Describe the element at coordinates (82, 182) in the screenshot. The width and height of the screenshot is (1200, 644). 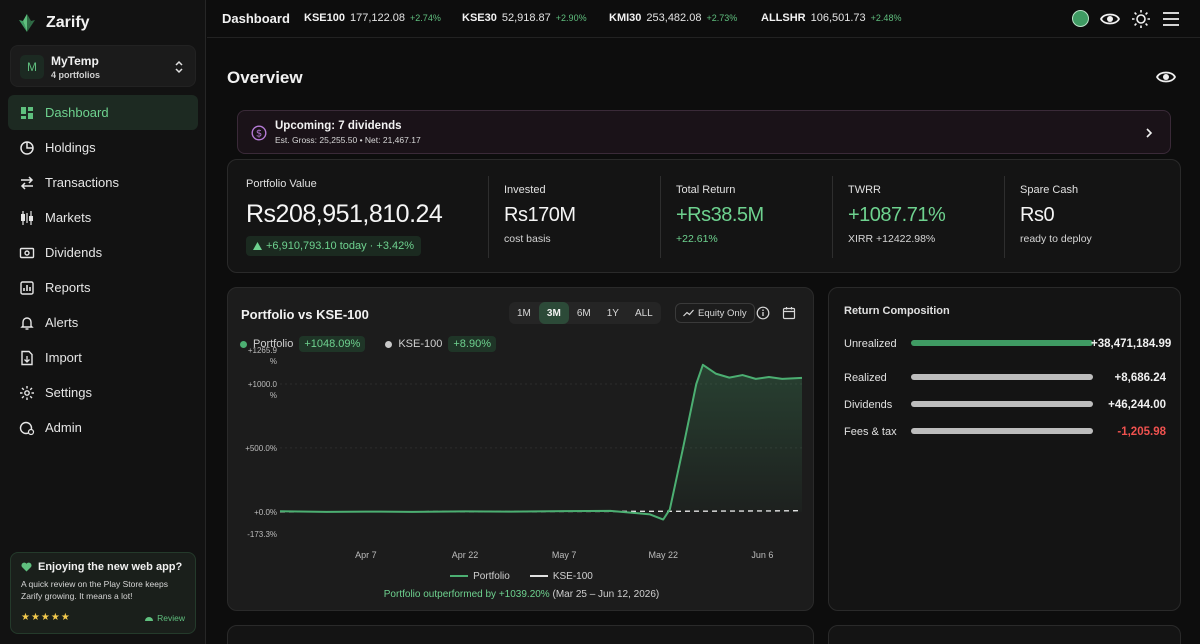
I see `sidebar-item-label: Transactions` at that location.